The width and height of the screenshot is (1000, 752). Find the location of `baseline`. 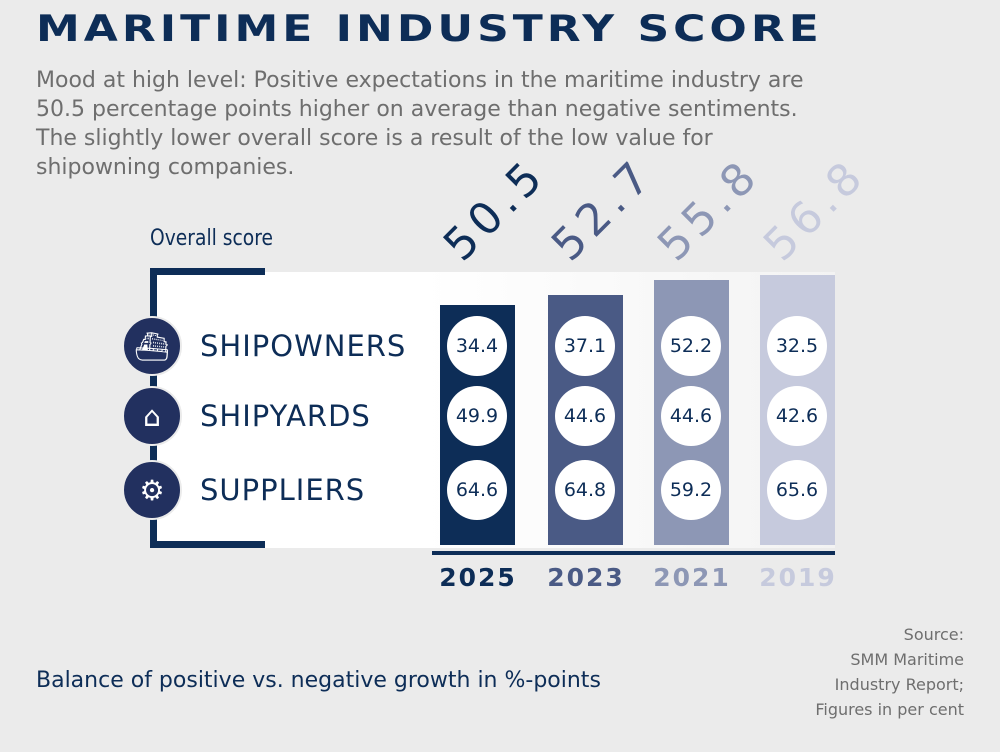

baseline is located at coordinates (633, 553).